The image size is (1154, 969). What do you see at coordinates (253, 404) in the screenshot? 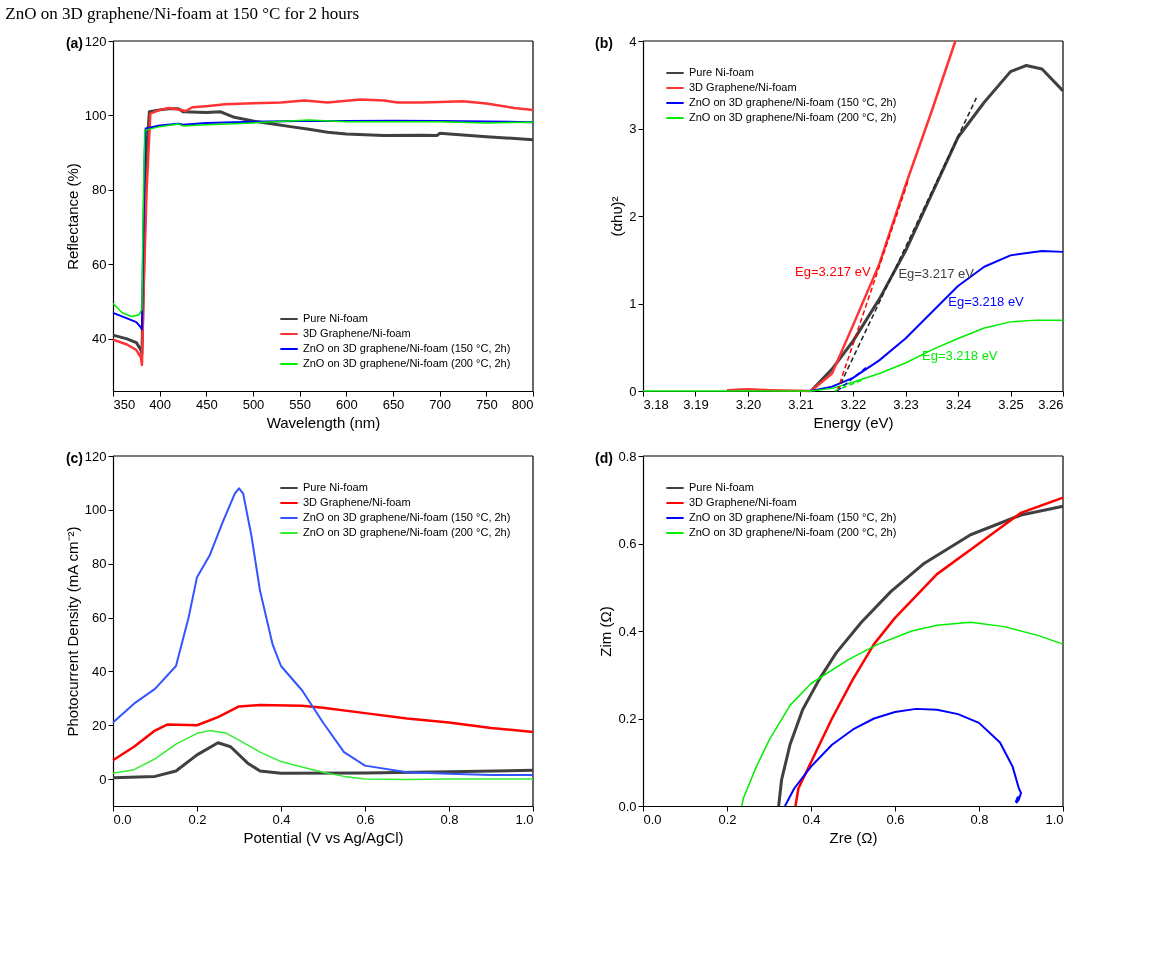
I see `x-tick-label: 500` at bounding box center [253, 404].